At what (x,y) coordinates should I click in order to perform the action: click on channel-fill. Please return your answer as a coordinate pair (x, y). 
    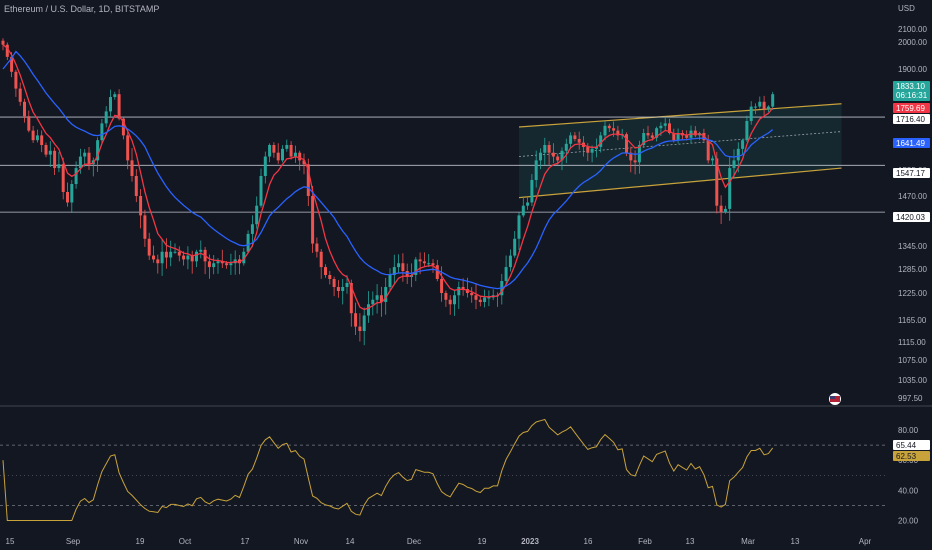
    Looking at the image, I should click on (680, 150).